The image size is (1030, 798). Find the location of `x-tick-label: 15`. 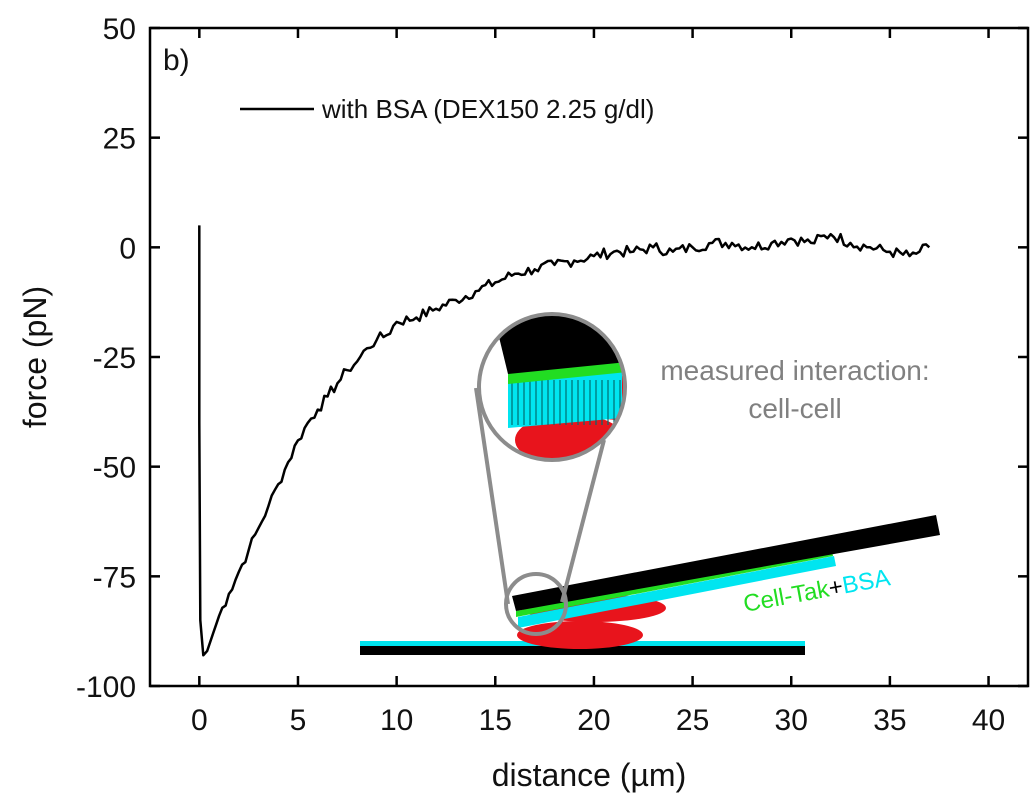

x-tick-label: 15 is located at coordinates (495, 720).